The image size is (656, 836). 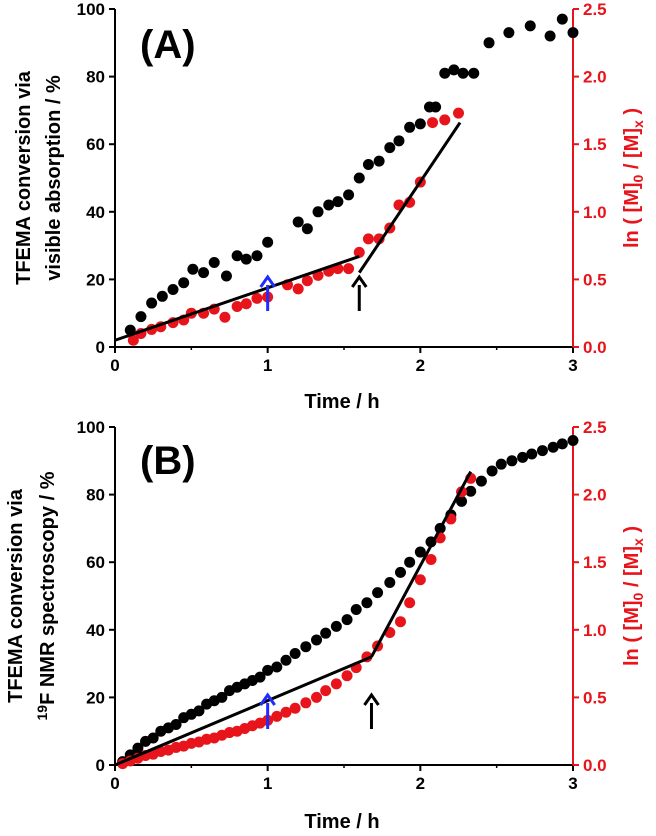 What do you see at coordinates (267, 783) in the screenshot?
I see `x-tick-label: 1` at bounding box center [267, 783].